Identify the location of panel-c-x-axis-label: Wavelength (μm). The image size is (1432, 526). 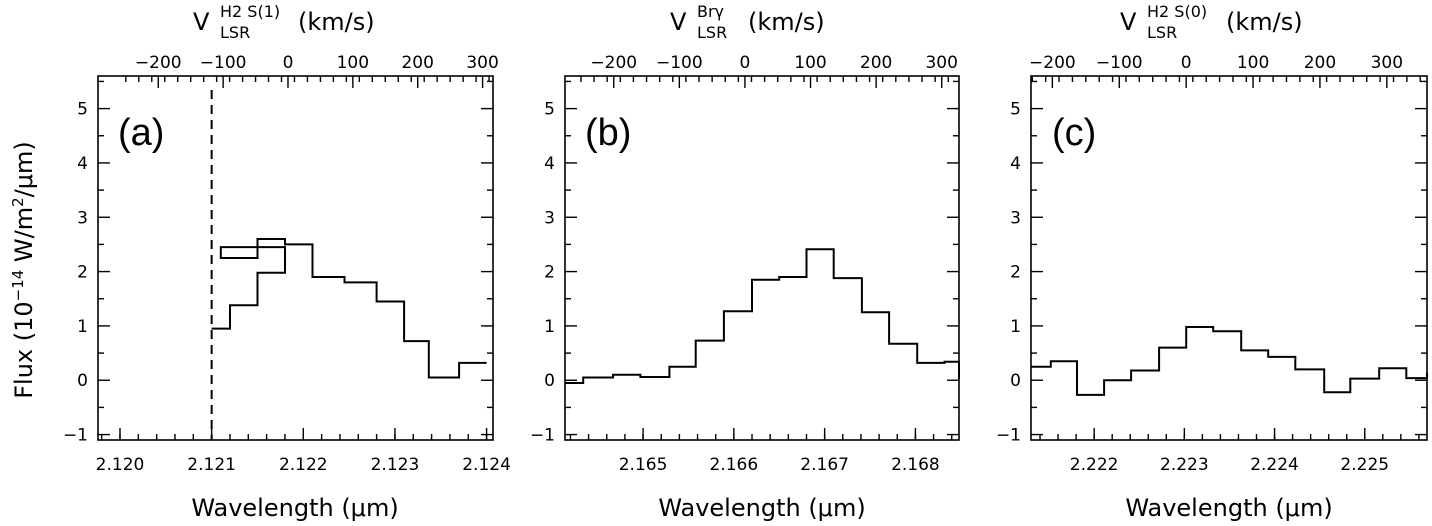
(1228, 508).